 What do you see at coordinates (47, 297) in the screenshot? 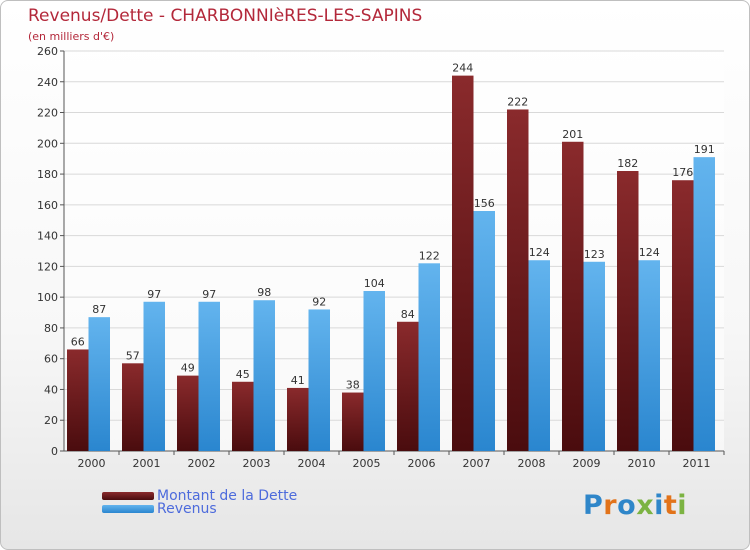
I see `y-tick-label: 100` at bounding box center [47, 297].